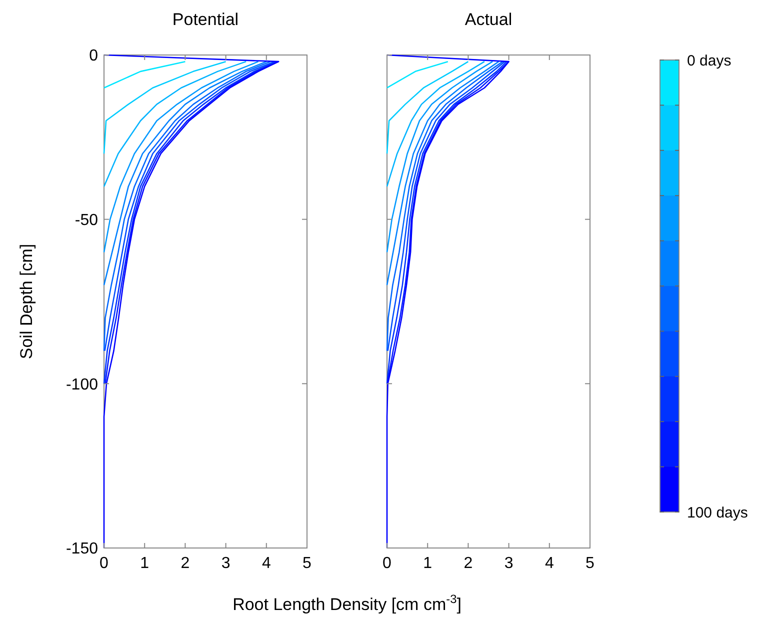 This screenshot has width=759, height=621. What do you see at coordinates (717, 513) in the screenshot?
I see `color-bar-label: 100 days` at bounding box center [717, 513].